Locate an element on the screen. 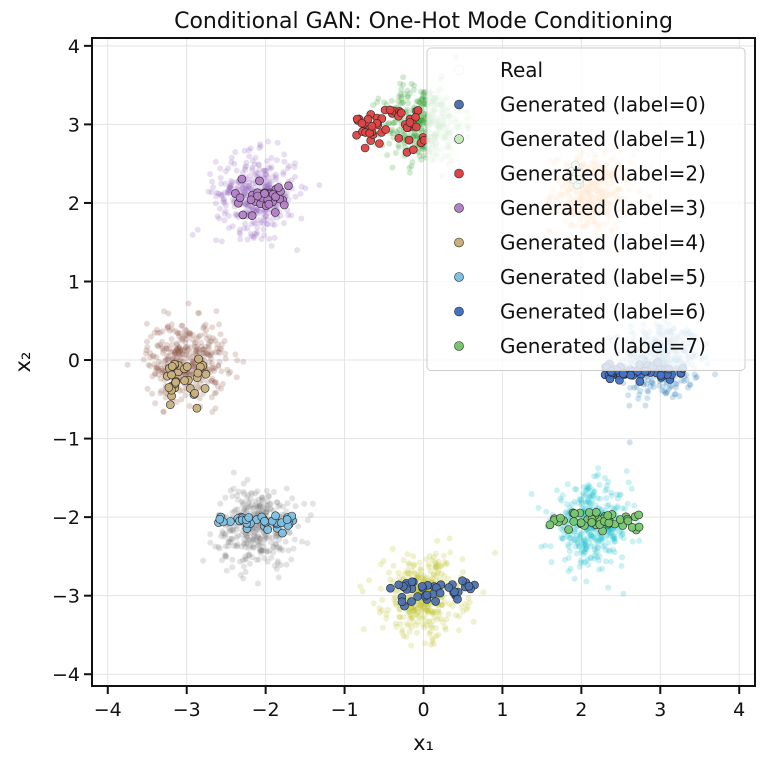 The image size is (766, 766). legend-label: Generated (label=4) is located at coordinates (603, 243).